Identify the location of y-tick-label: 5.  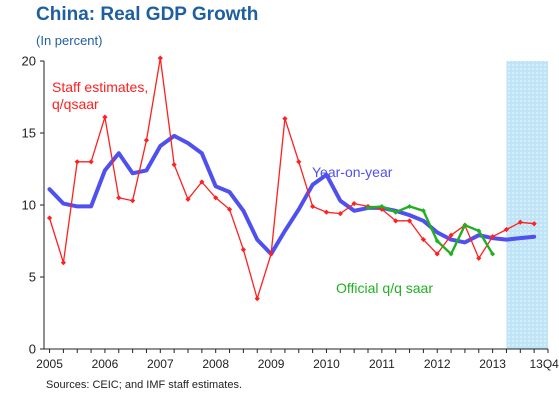
(32, 277).